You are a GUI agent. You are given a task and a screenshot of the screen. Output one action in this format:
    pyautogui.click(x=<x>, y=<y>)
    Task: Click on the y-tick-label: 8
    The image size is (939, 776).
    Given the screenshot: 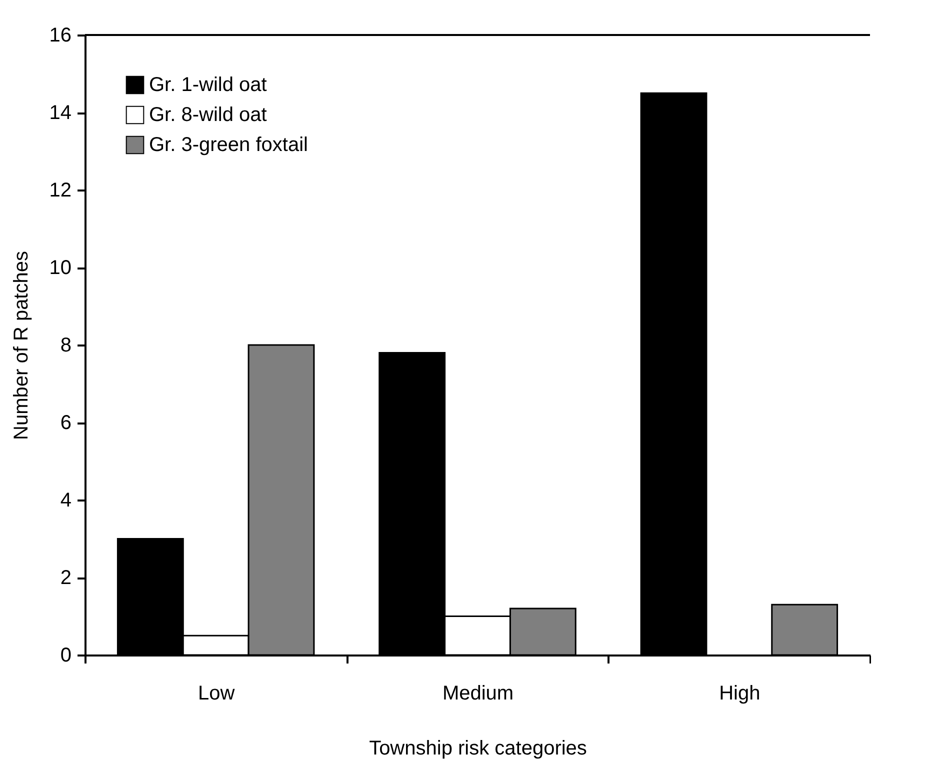 What is the action you would take?
    pyautogui.click(x=66, y=345)
    